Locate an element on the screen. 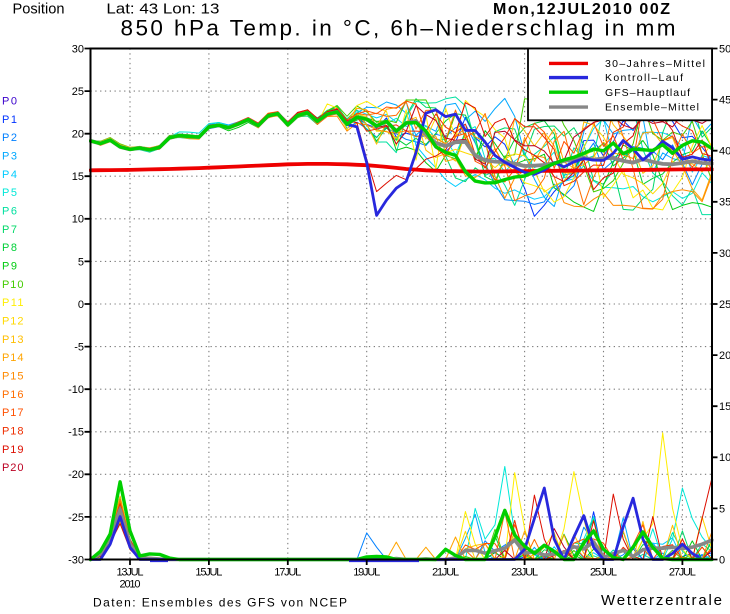  svg-text: 2010 is located at coordinates (130, 585).